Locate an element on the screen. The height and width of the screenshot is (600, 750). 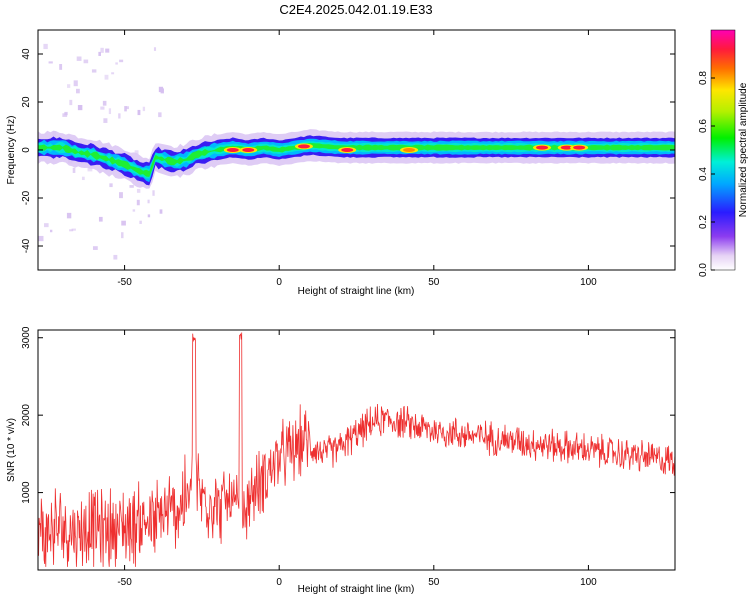
colorbar-axis: 0.0 0.2 0.4 0.6 0.8 is located at coordinates (706, 174).